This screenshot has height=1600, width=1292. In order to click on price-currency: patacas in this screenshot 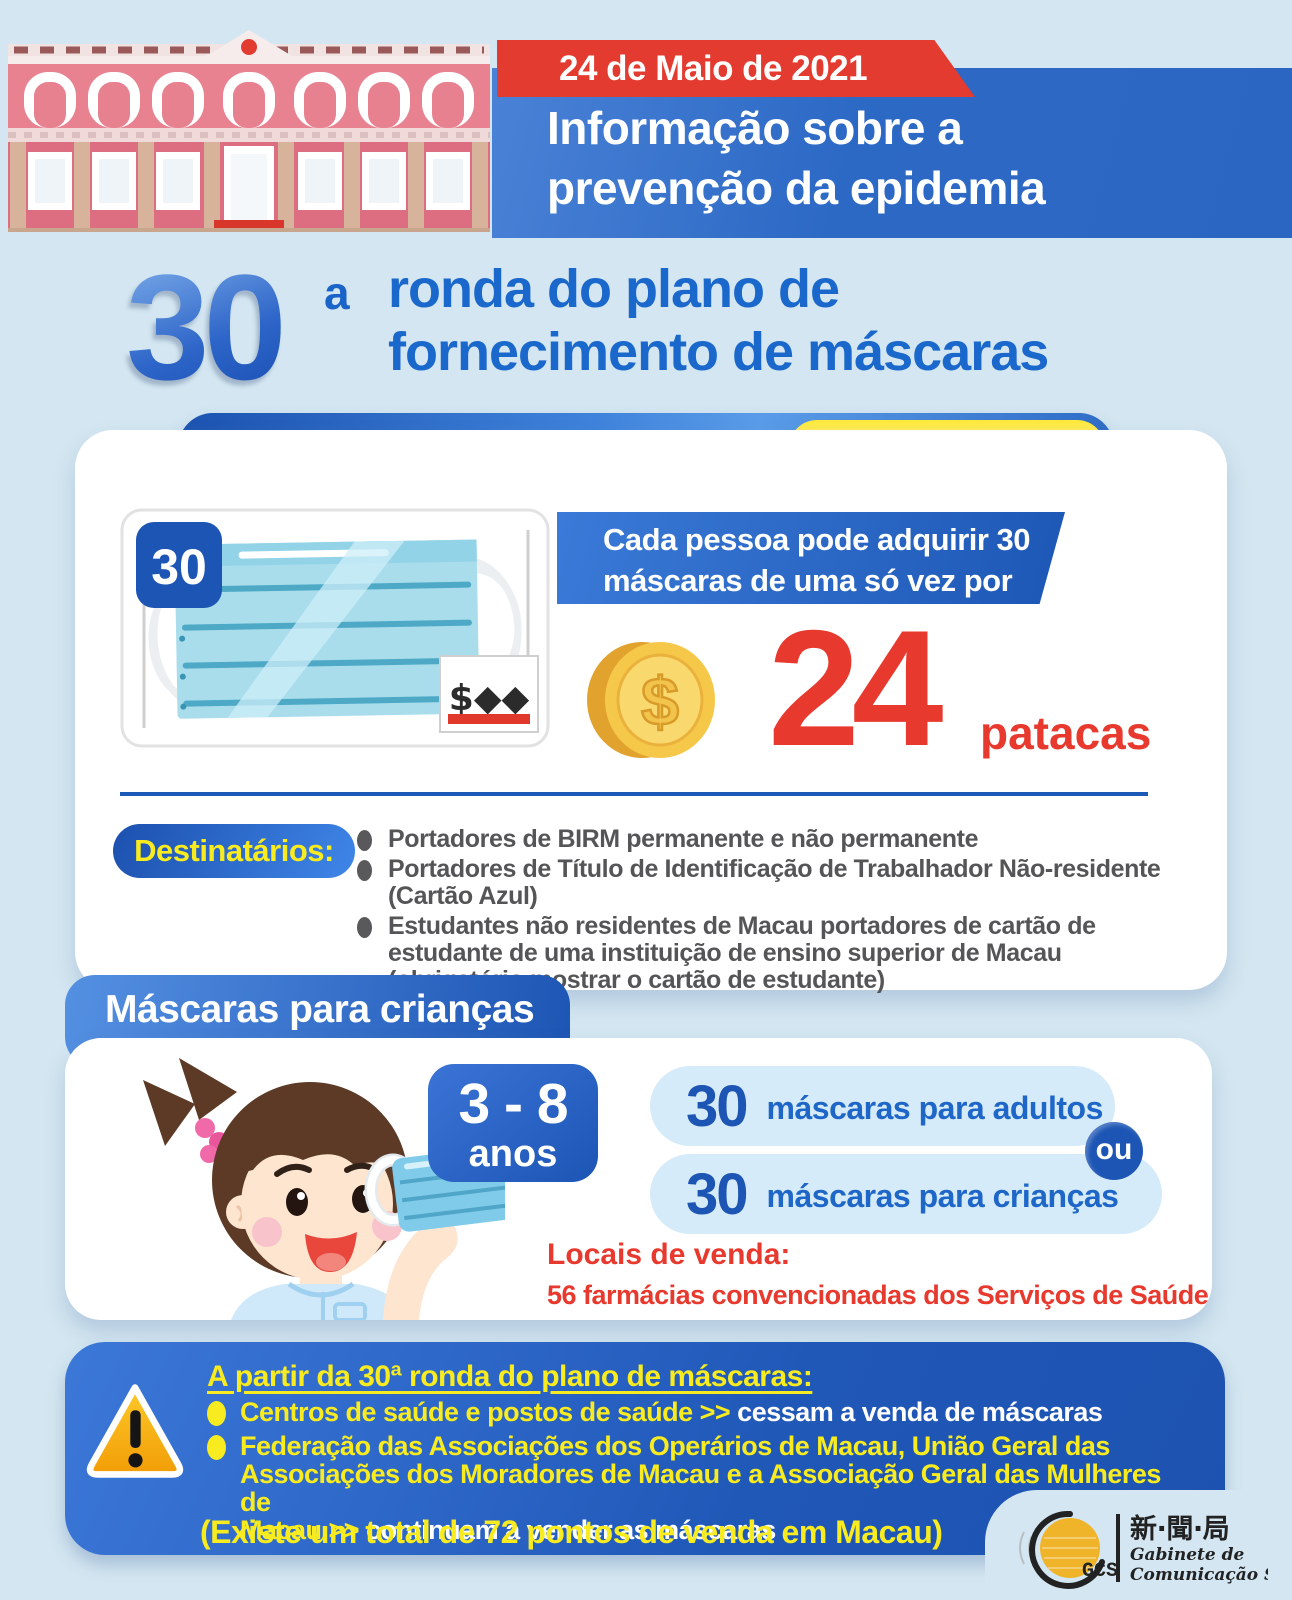, I will do `click(1066, 733)`.